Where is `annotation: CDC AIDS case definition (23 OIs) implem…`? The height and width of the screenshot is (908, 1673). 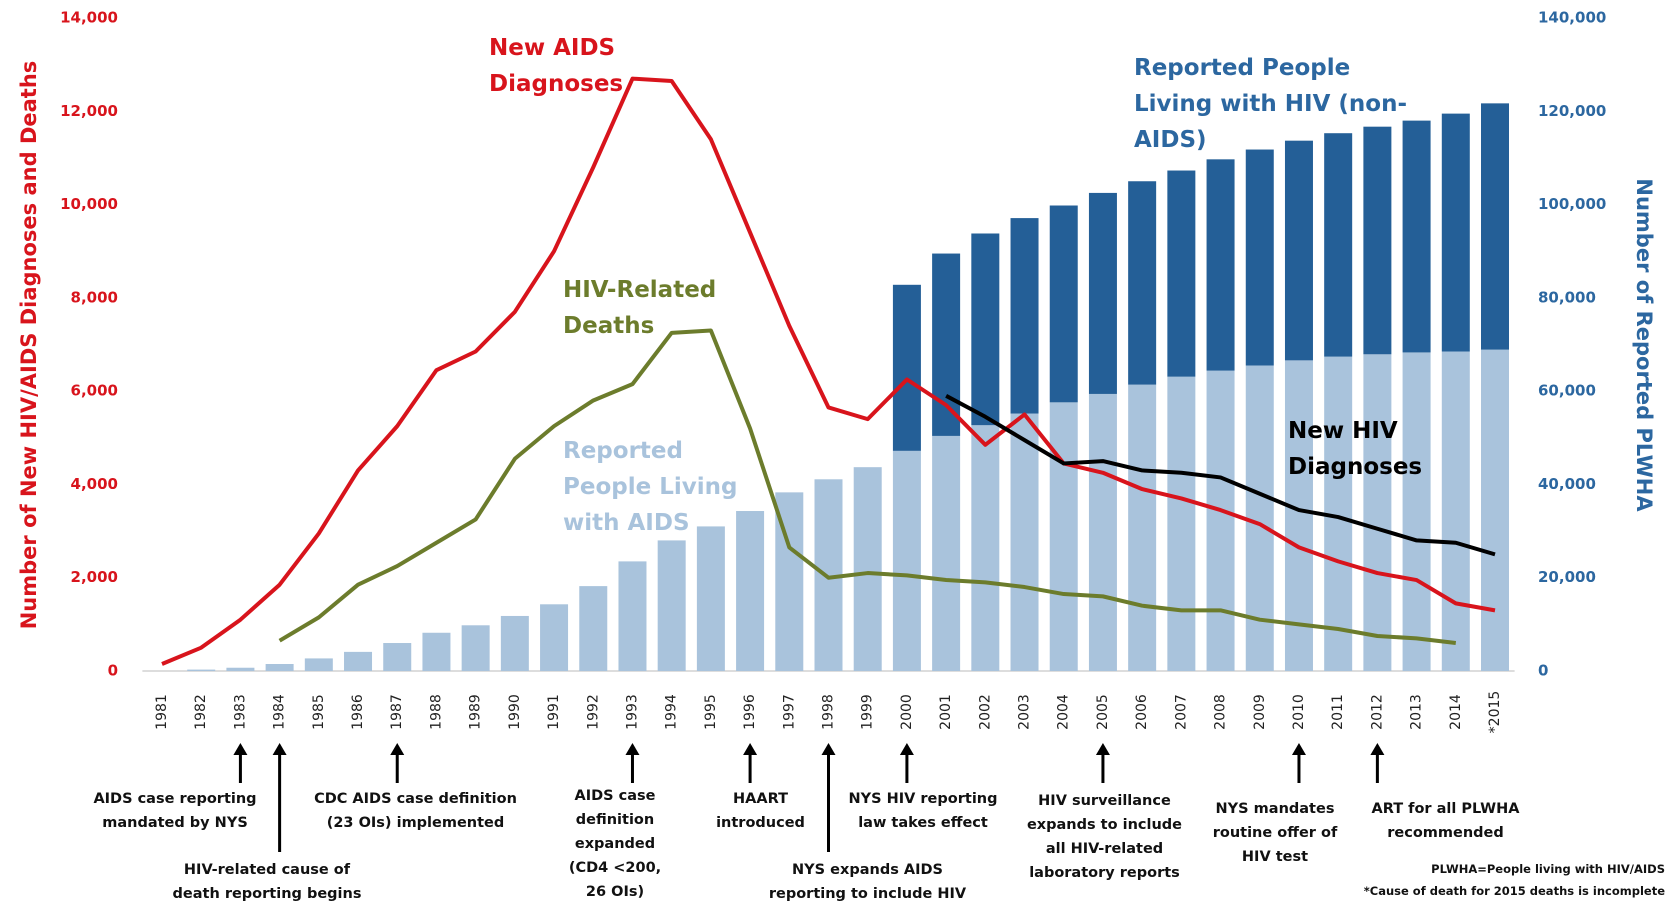
annotation: CDC AIDS case definition (23 OIs) implem… is located at coordinates (415, 811).